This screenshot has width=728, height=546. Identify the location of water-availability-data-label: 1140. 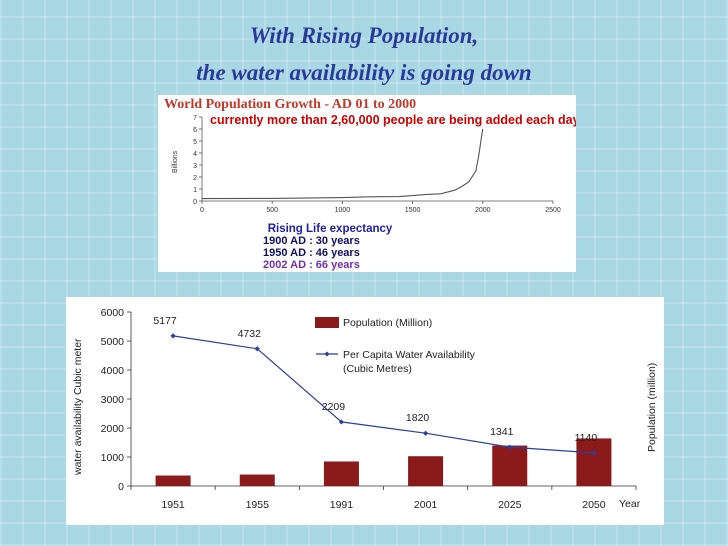
(586, 438).